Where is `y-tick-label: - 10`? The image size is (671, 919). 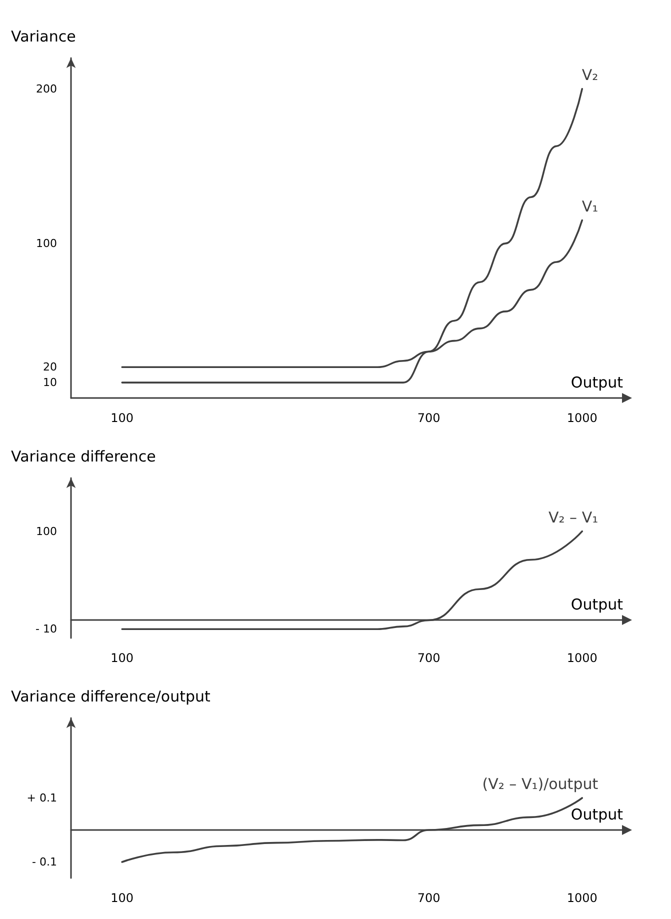 y-tick-label: - 10 is located at coordinates (46, 629).